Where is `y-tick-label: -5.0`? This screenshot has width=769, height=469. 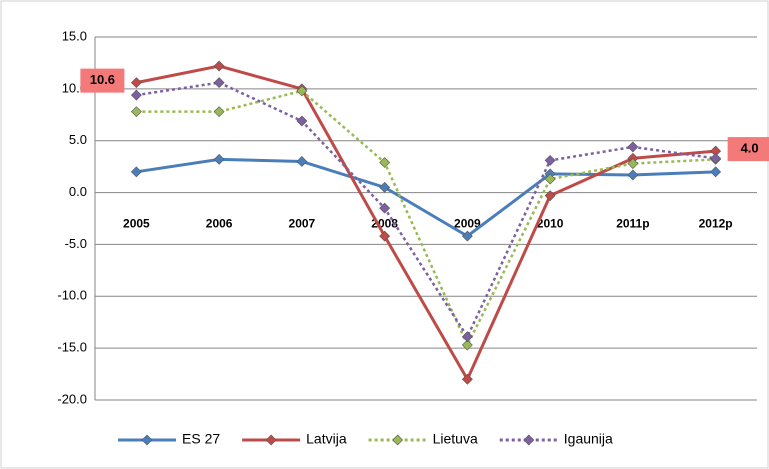
y-tick-label: -5.0 is located at coordinates (76, 243).